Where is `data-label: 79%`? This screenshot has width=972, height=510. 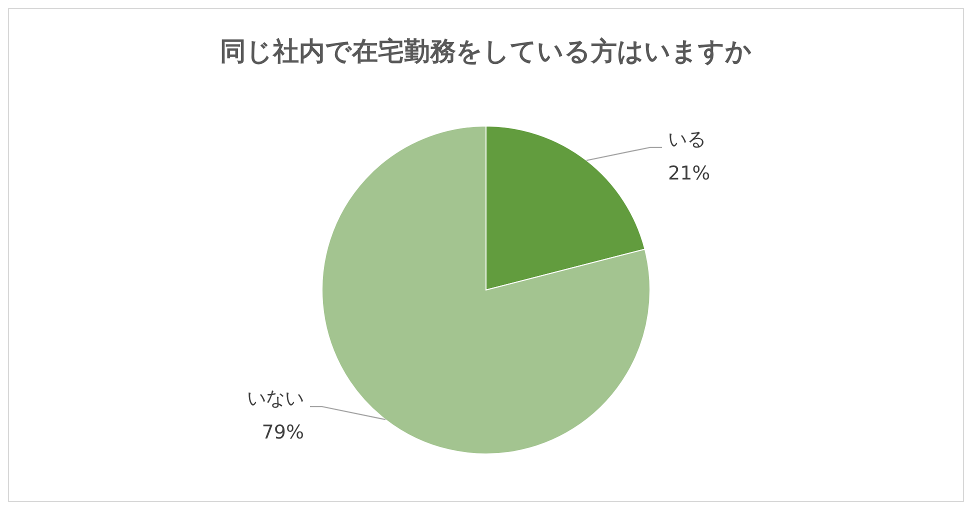
data-label: 79% is located at coordinates (283, 433).